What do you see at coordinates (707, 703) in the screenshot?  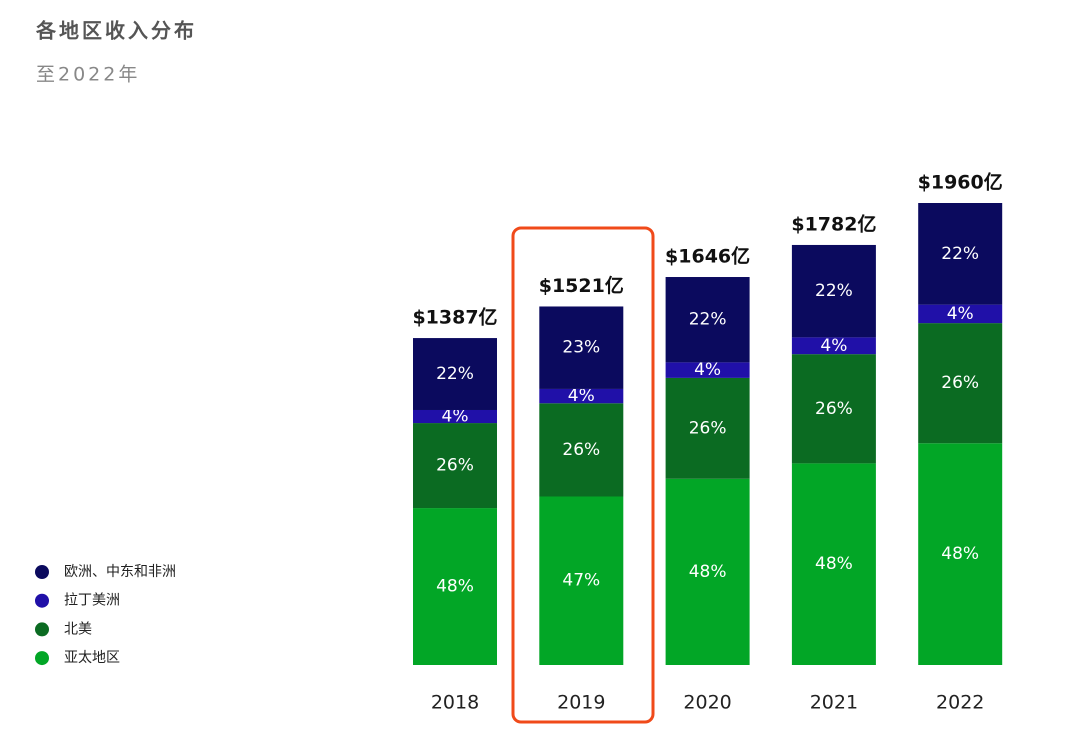 I see `x-tick-label: 2020` at bounding box center [707, 703].